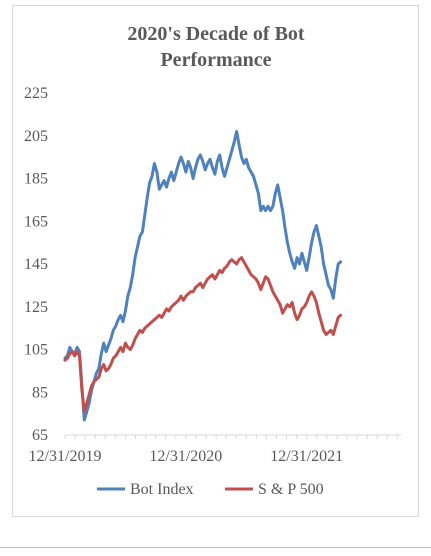 The width and height of the screenshot is (431, 556). I want to click on x-axis: 12/31/2019 12/31/2020 12/31/2021, so click(215, 449).